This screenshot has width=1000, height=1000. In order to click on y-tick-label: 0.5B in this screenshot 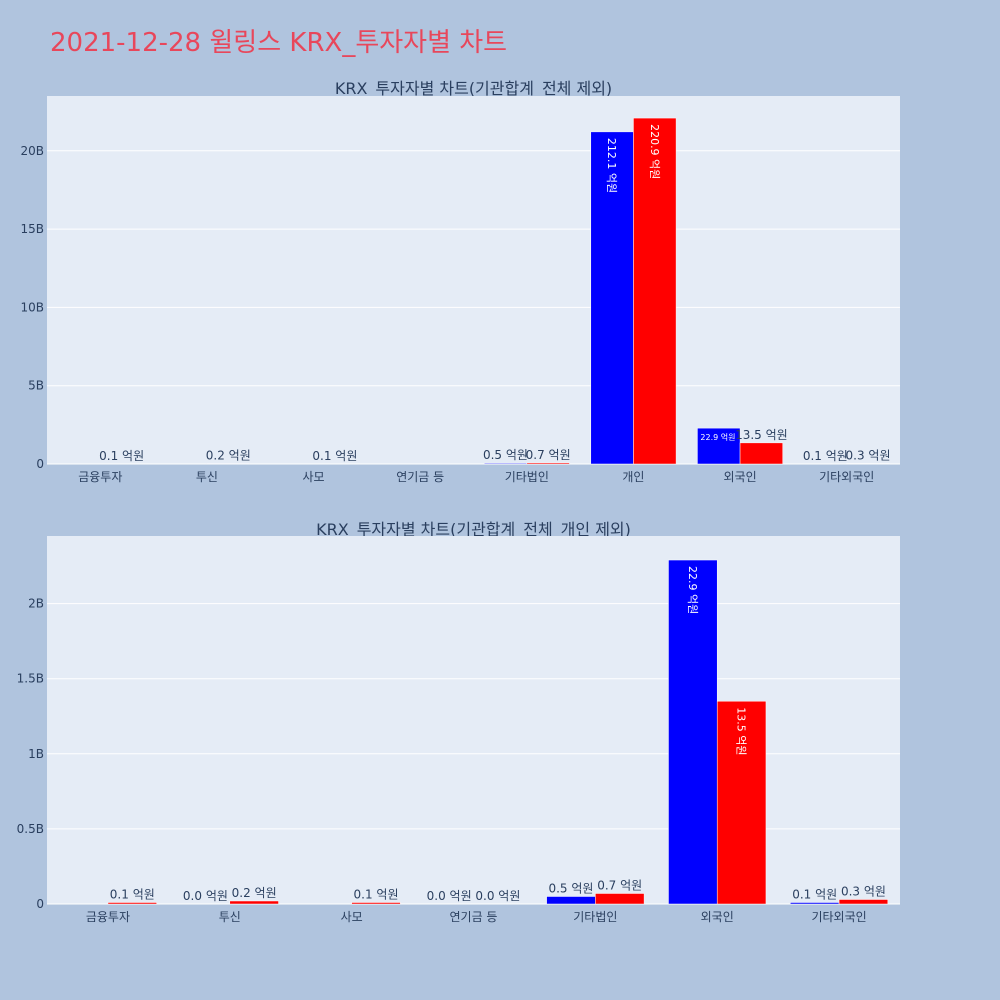, I will do `click(30, 829)`.